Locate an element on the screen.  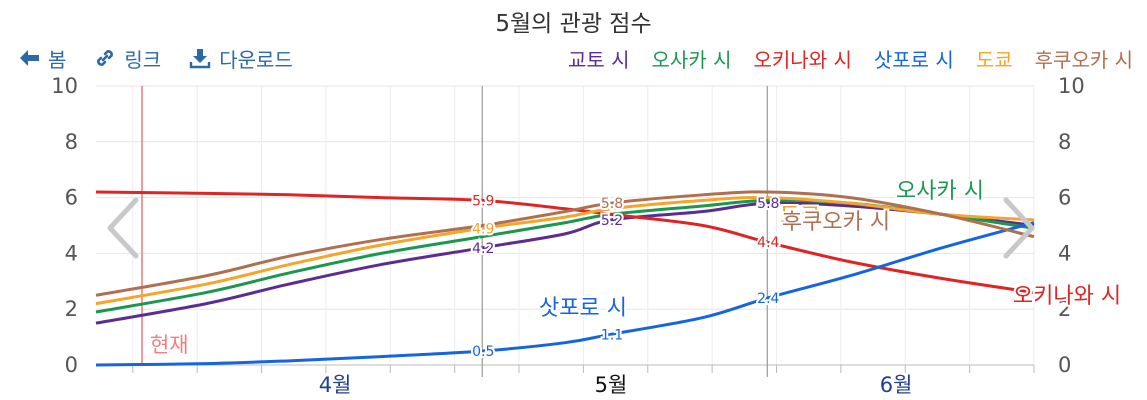
legend-item-오키나와-시: 오키나와 시 is located at coordinates (802, 59).